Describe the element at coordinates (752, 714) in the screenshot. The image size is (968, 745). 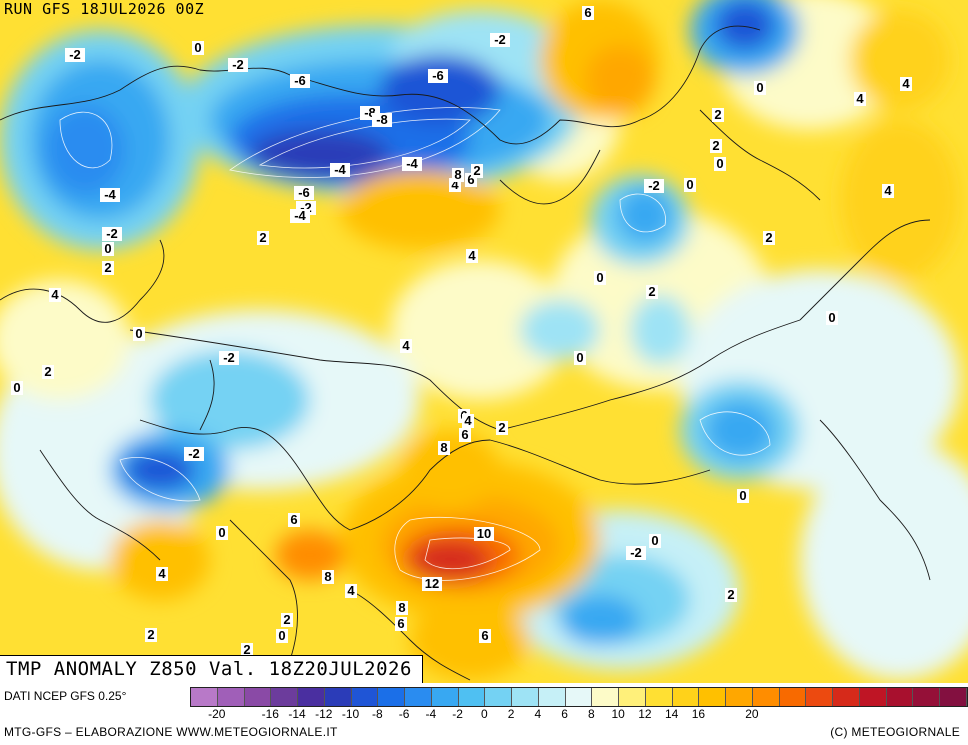
I see `color-scale-label: 20` at that location.